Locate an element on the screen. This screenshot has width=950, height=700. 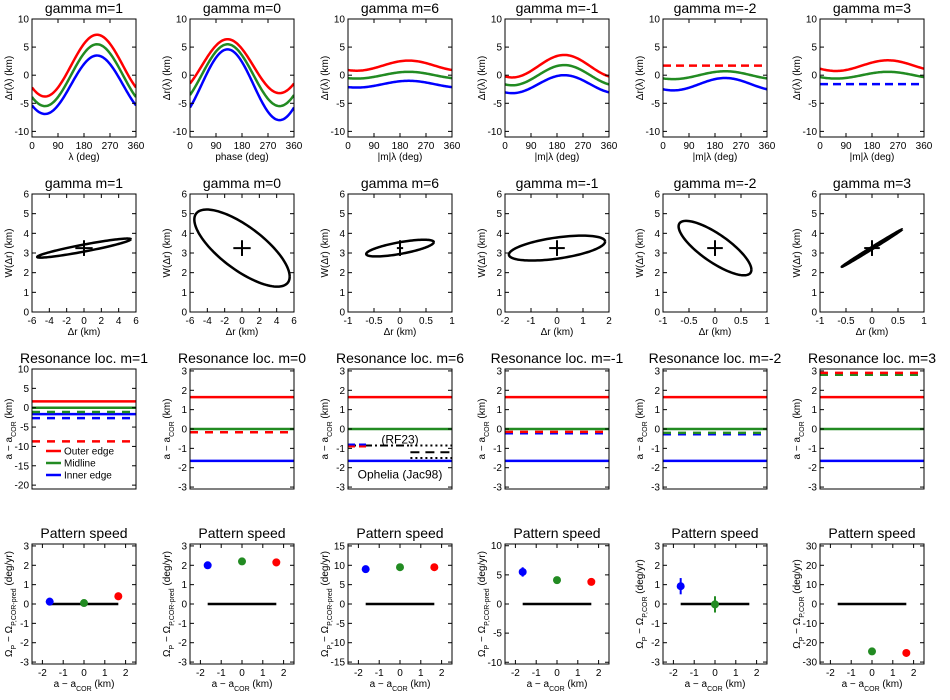
y-tick-label: -10 is located at coordinates (810, 624).